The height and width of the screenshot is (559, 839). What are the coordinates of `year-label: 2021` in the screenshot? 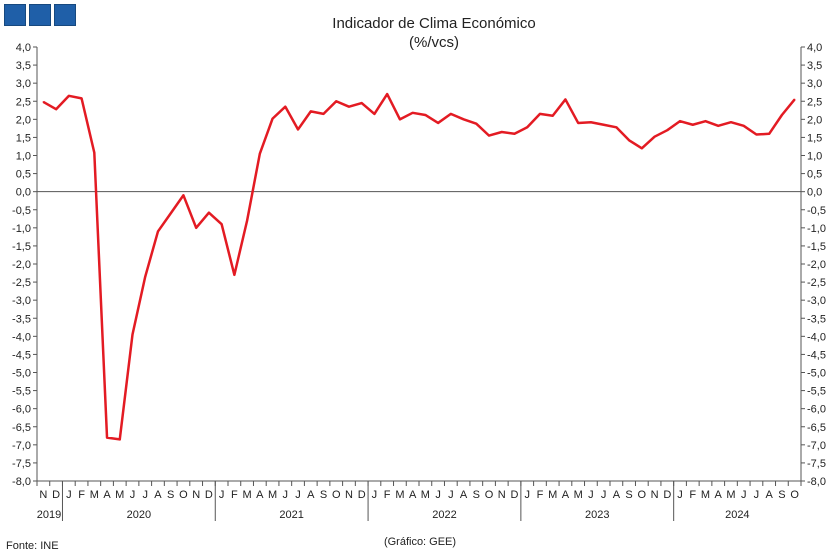 It's located at (291, 515).